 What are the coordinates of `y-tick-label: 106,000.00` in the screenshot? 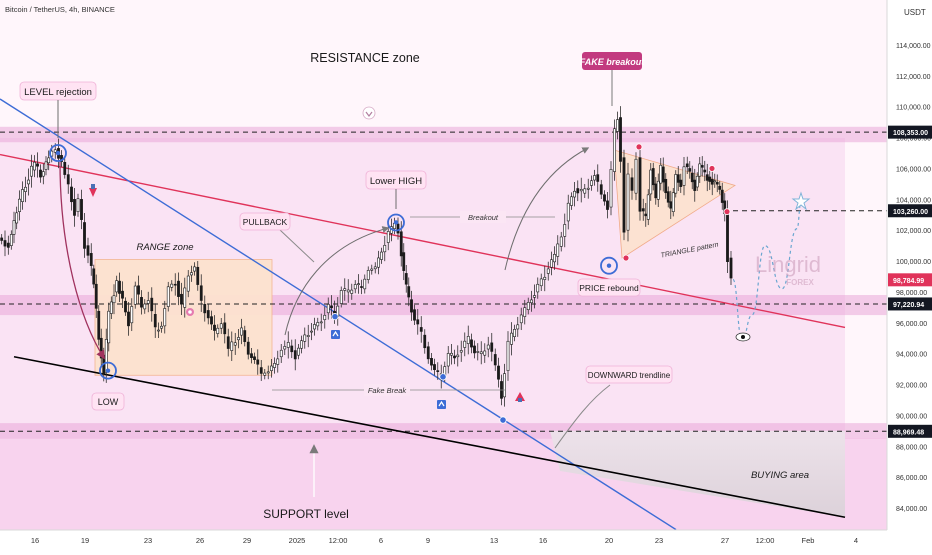 It's located at (913, 169).